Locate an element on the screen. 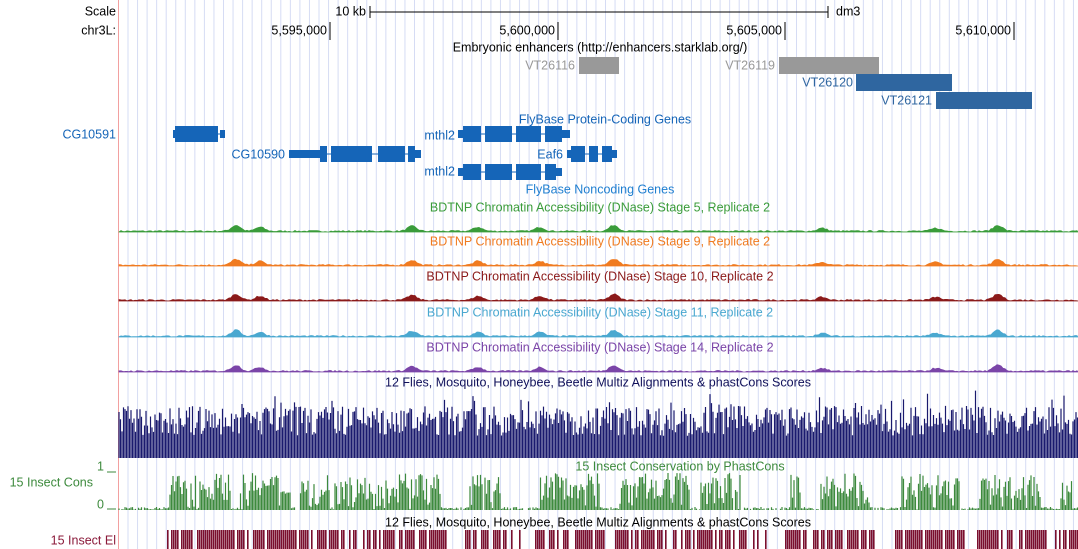  multiz-bars is located at coordinates (598, 424).